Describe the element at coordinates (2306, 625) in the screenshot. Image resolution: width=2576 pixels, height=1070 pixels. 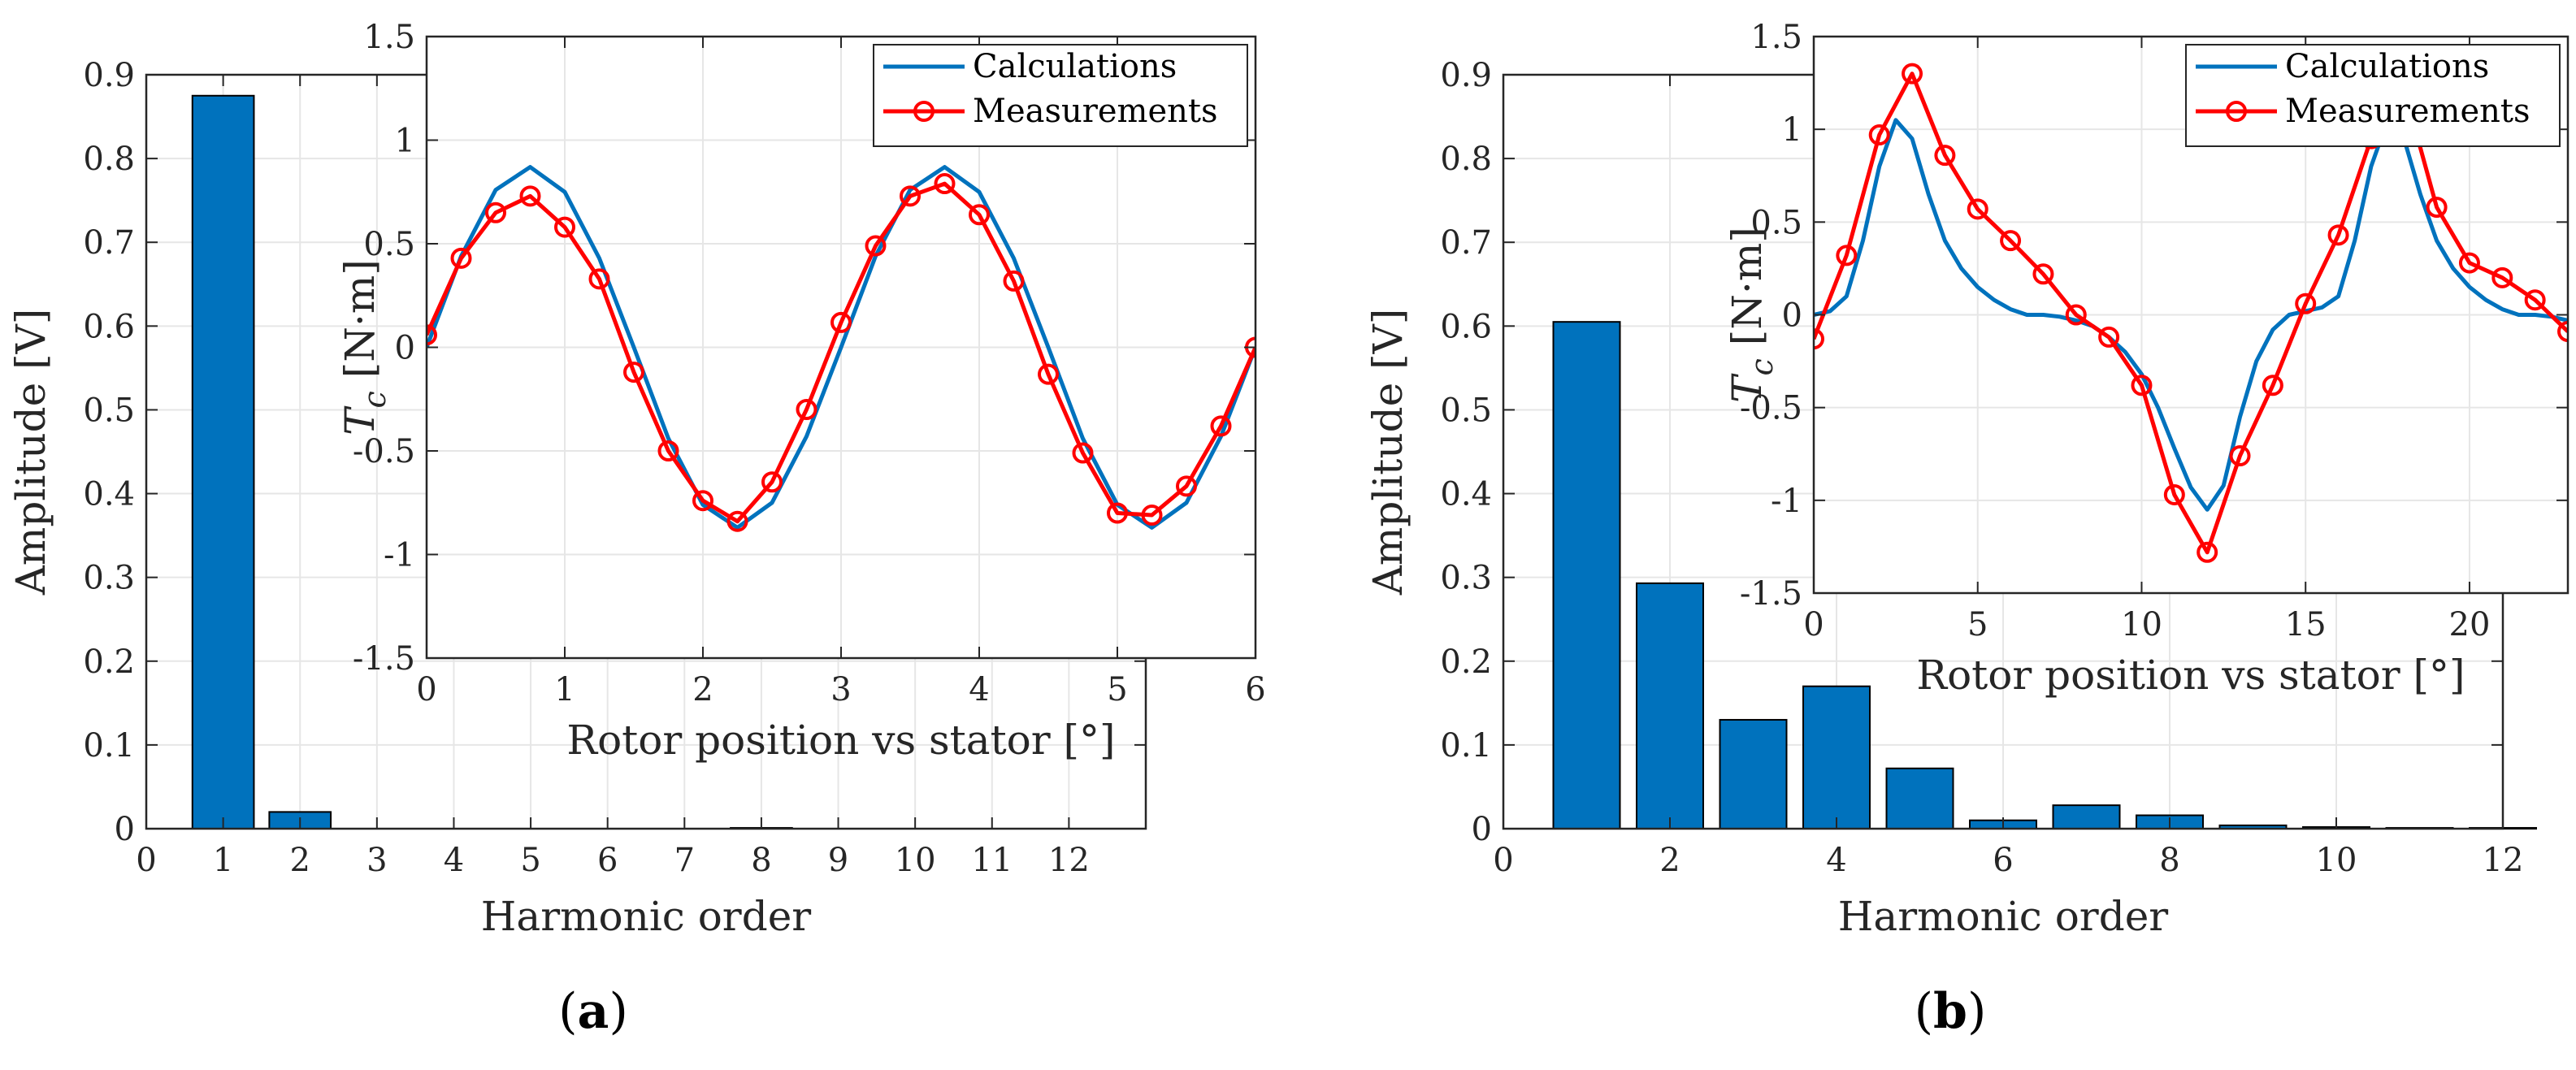
I see `b-inset-xtick-label: 15` at that location.